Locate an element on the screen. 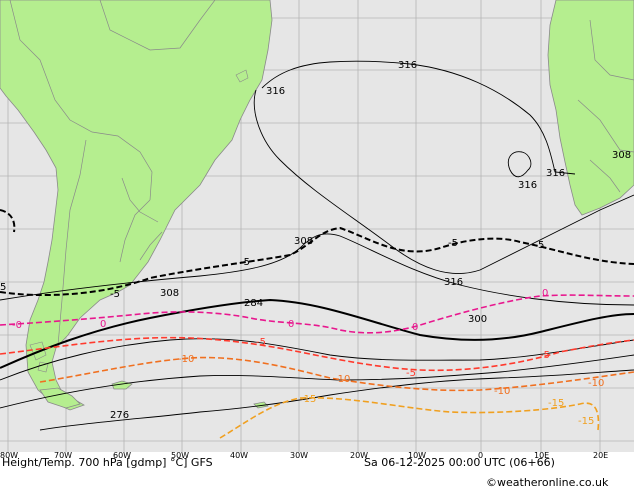 Image resolution: width=634 pixels, height=490 pixels. height-316-east is located at coordinates (519, 164).